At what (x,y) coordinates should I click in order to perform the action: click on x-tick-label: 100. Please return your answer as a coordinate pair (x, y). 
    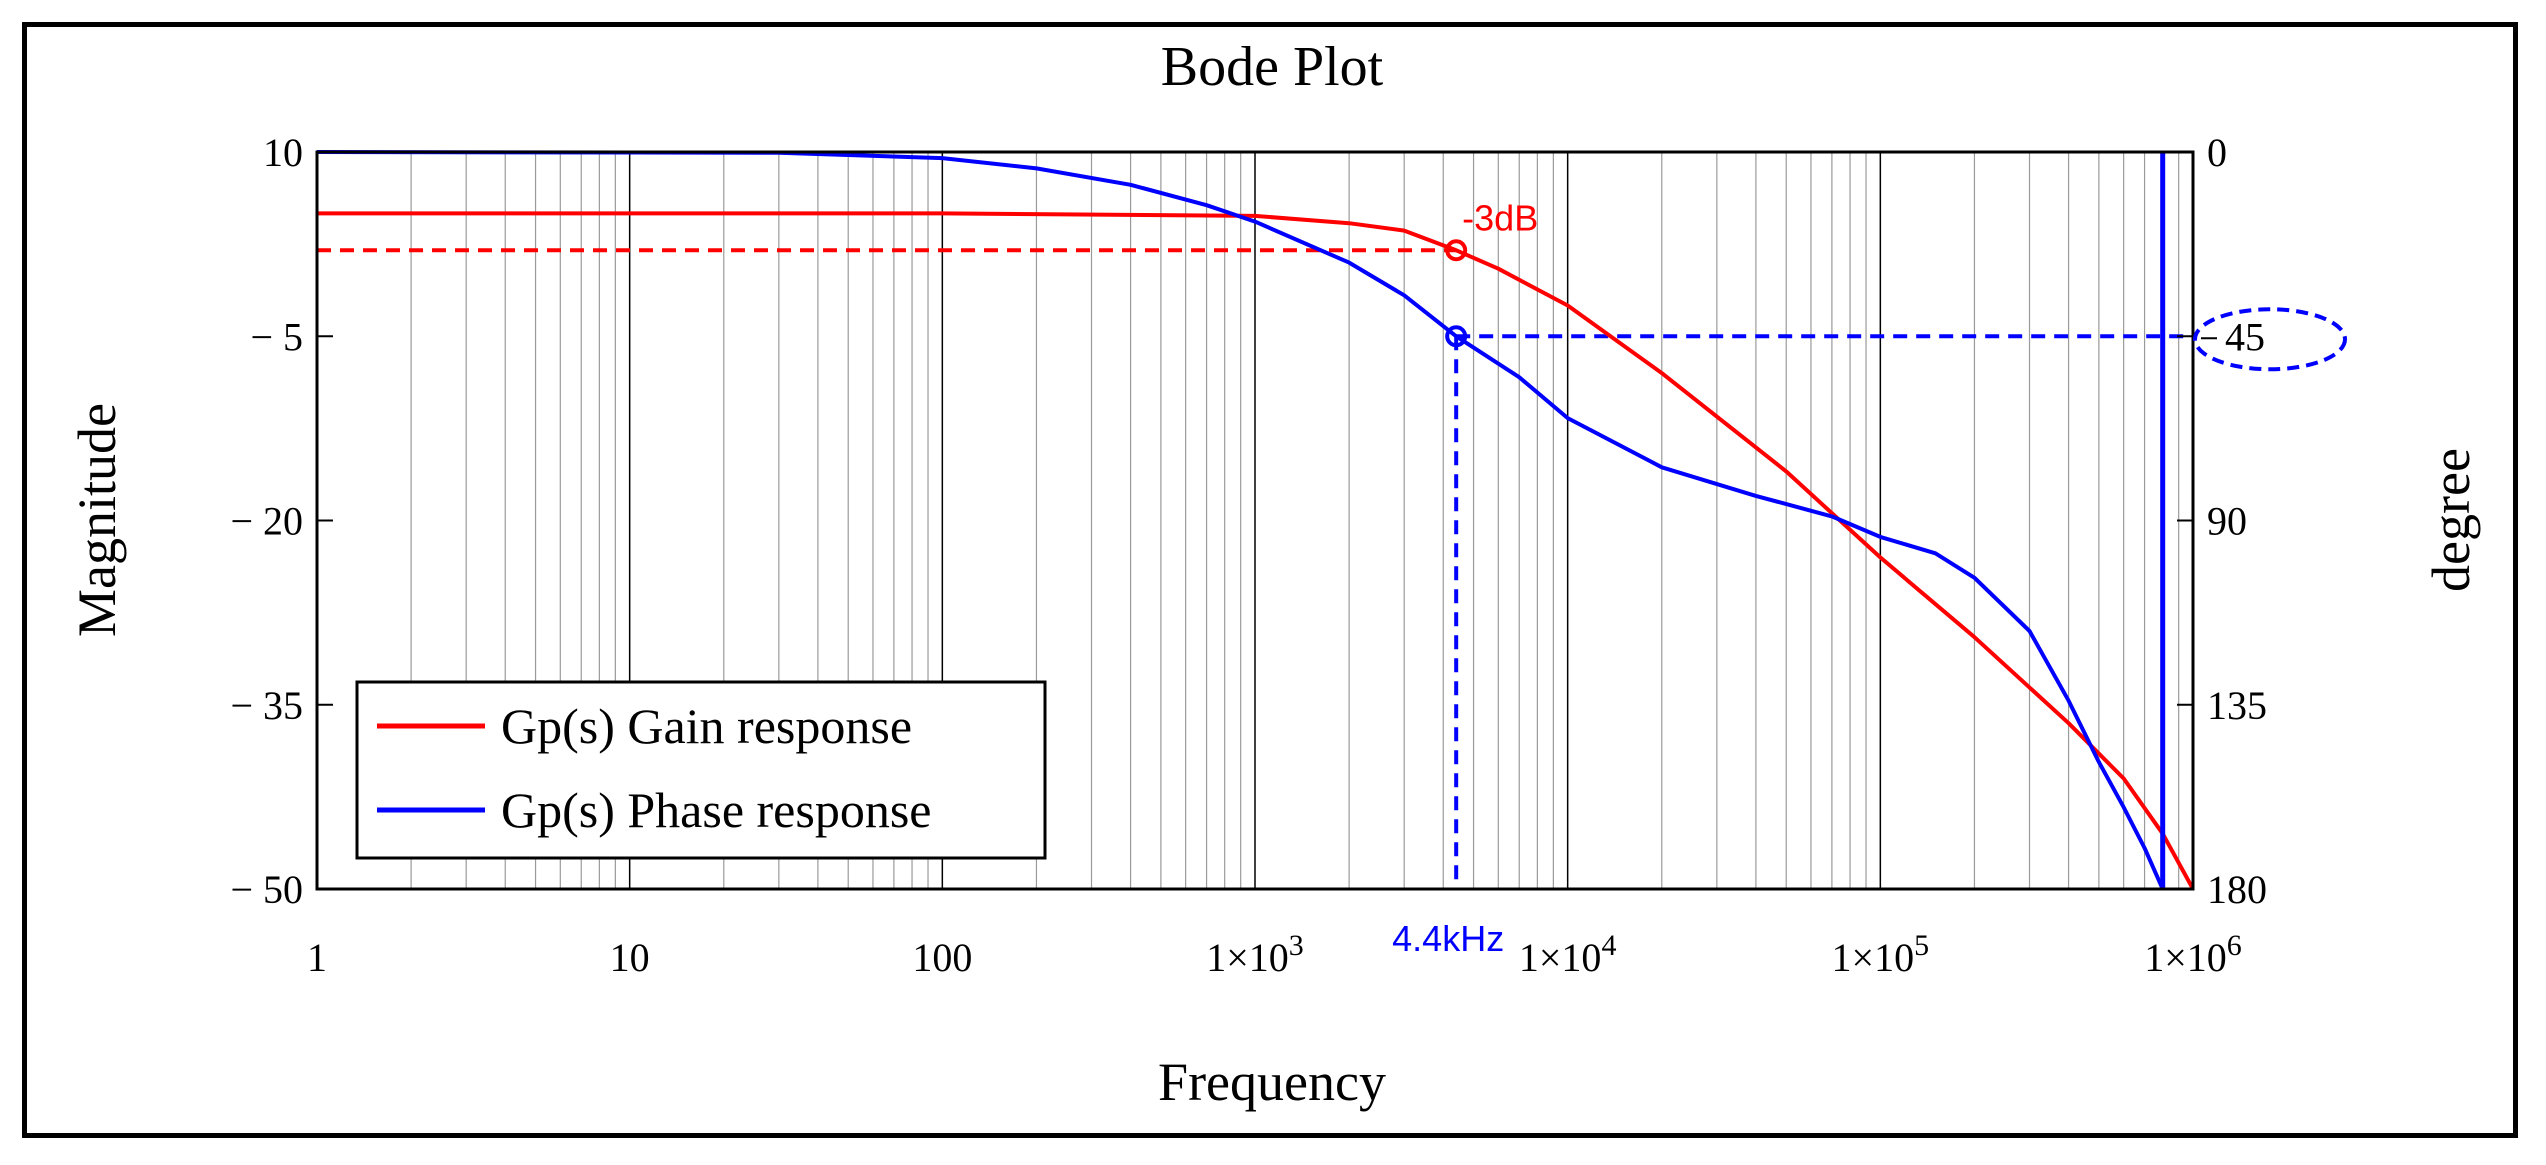
    Looking at the image, I should click on (942, 957).